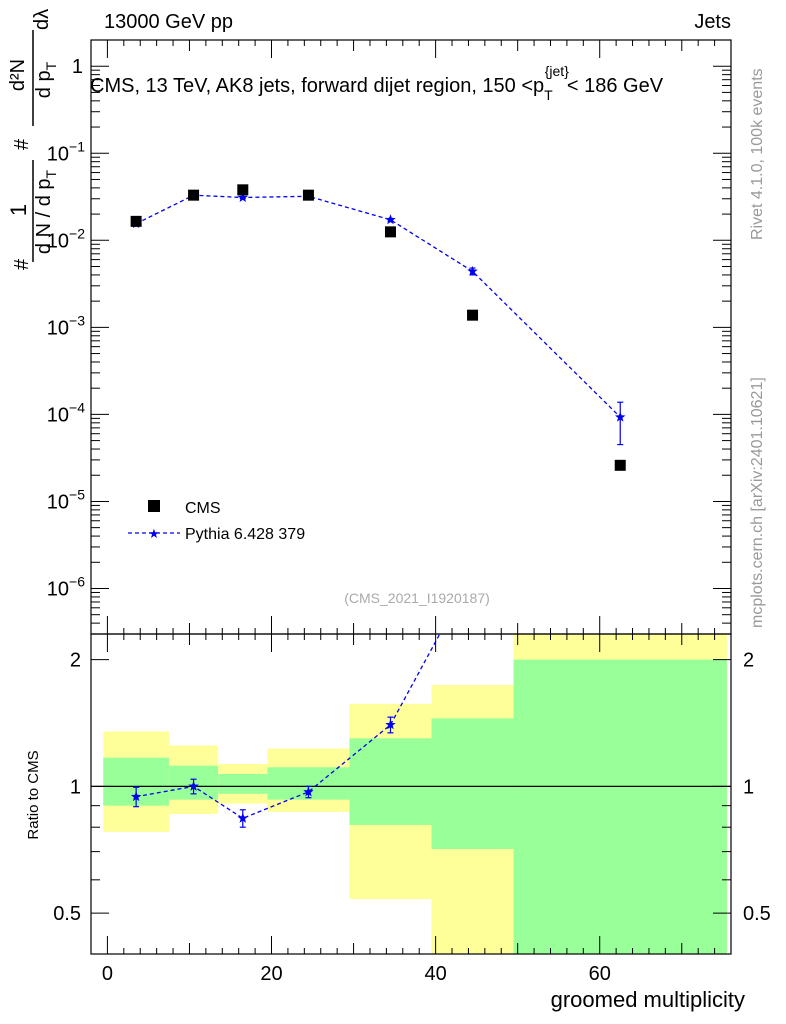 Image resolution: width=786 pixels, height=1024 pixels. What do you see at coordinates (77, 67) in the screenshot?
I see `main-ytick-label: 1` at bounding box center [77, 67].